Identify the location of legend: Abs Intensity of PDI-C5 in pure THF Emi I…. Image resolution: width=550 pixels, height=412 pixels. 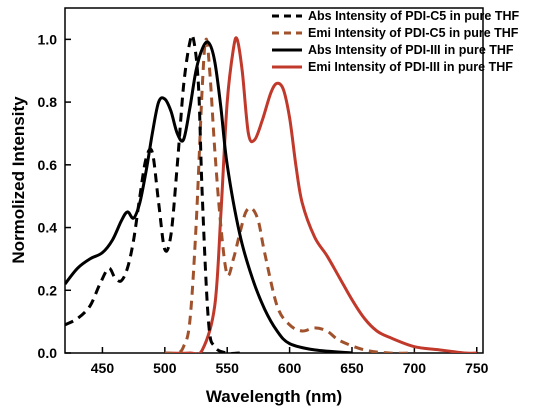
(395, 41).